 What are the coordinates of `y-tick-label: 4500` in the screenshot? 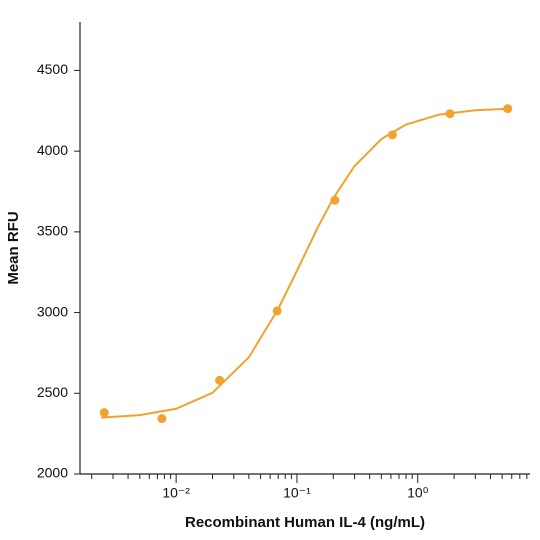 It's located at (52, 69).